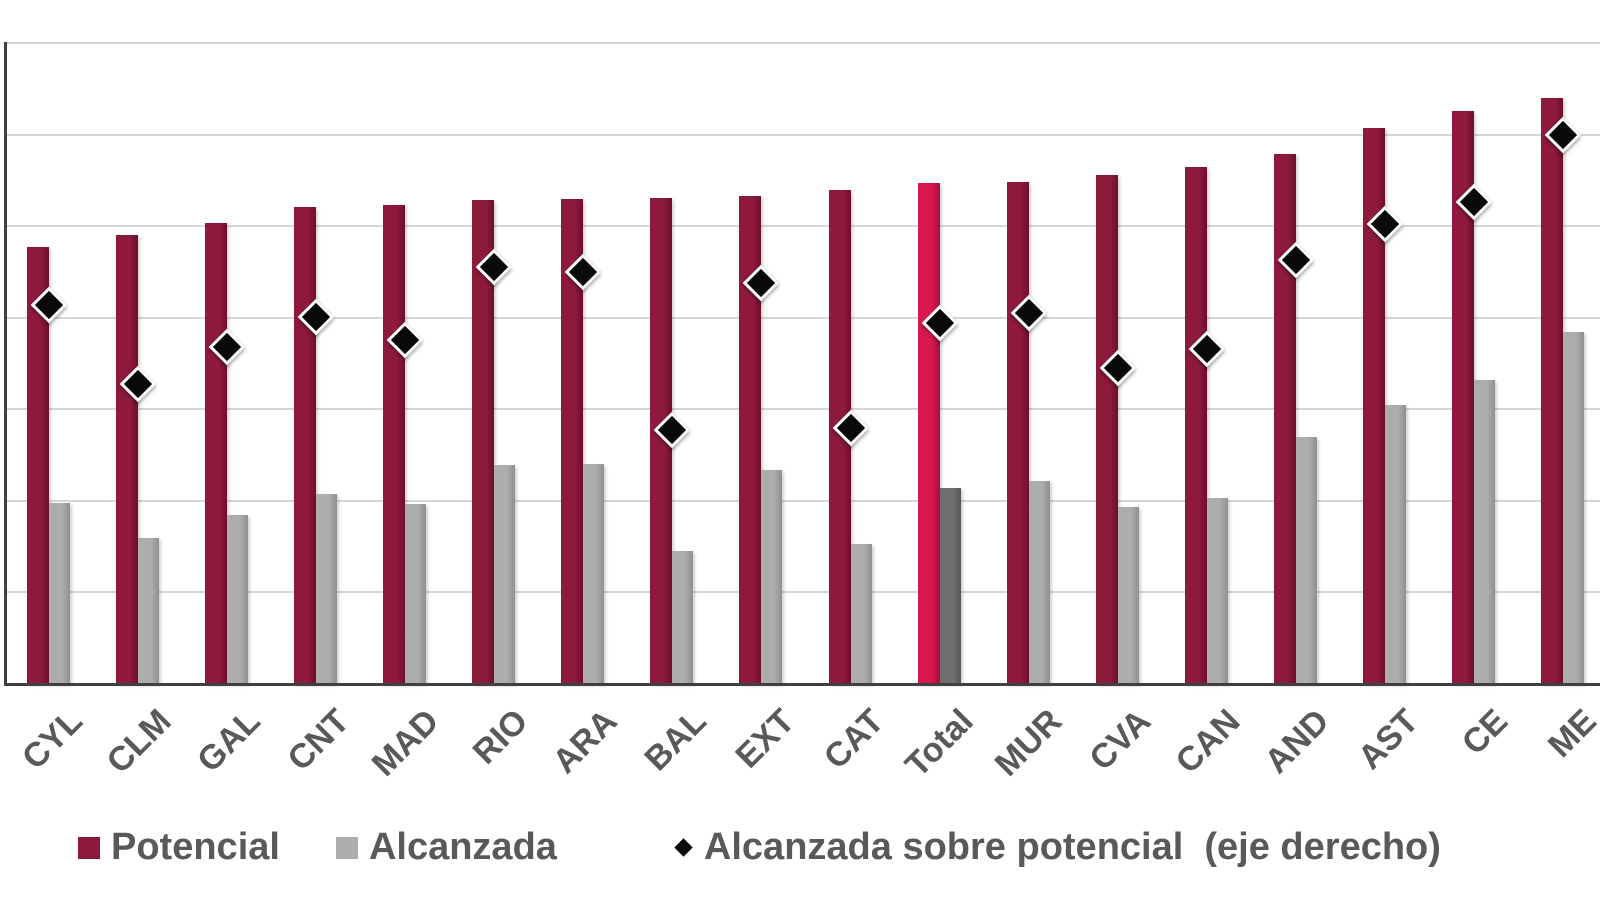 This screenshot has height=900, width=1600. What do you see at coordinates (1570, 733) in the screenshot?
I see `x-axis-label-ME: ME` at bounding box center [1570, 733].